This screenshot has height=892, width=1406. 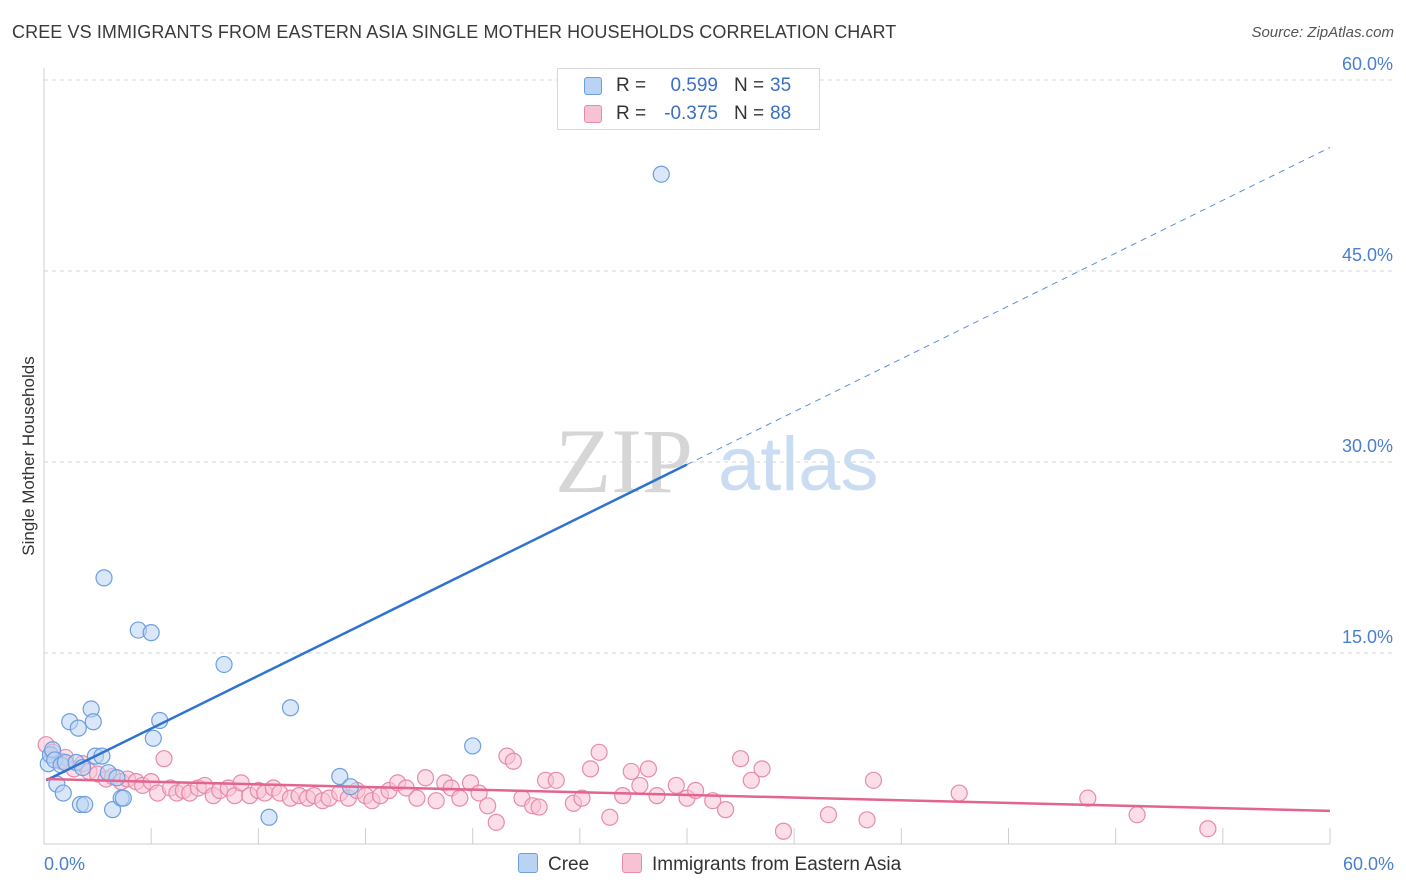 What do you see at coordinates (1367, 446) in the screenshot?
I see `y-tick-label: 30.0%` at bounding box center [1367, 446].